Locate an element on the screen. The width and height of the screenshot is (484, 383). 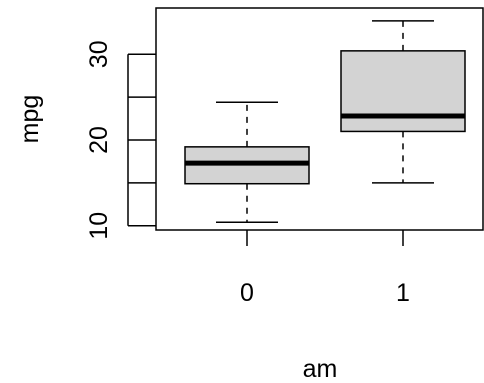
y-tick-label: 10 is located at coordinates (99, 226).